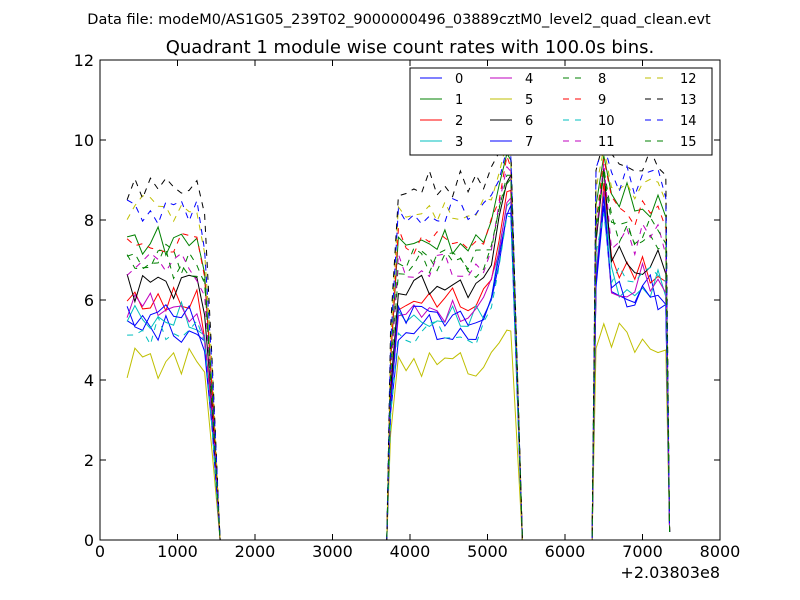 Image resolution: width=800 pixels, height=600 pixels. I want to click on y-tick-label: 8, so click(89, 220).